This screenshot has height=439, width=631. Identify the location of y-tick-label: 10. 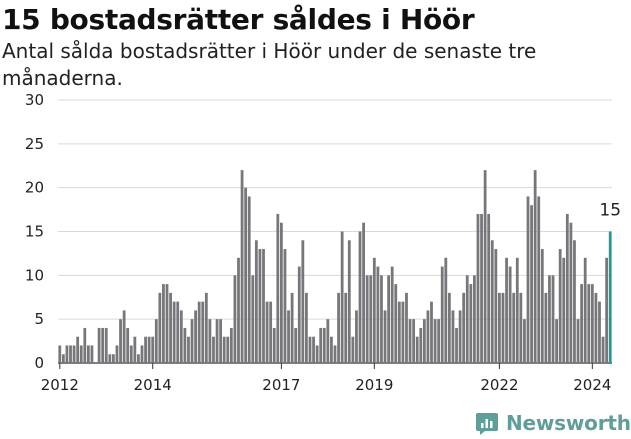
(34, 275).